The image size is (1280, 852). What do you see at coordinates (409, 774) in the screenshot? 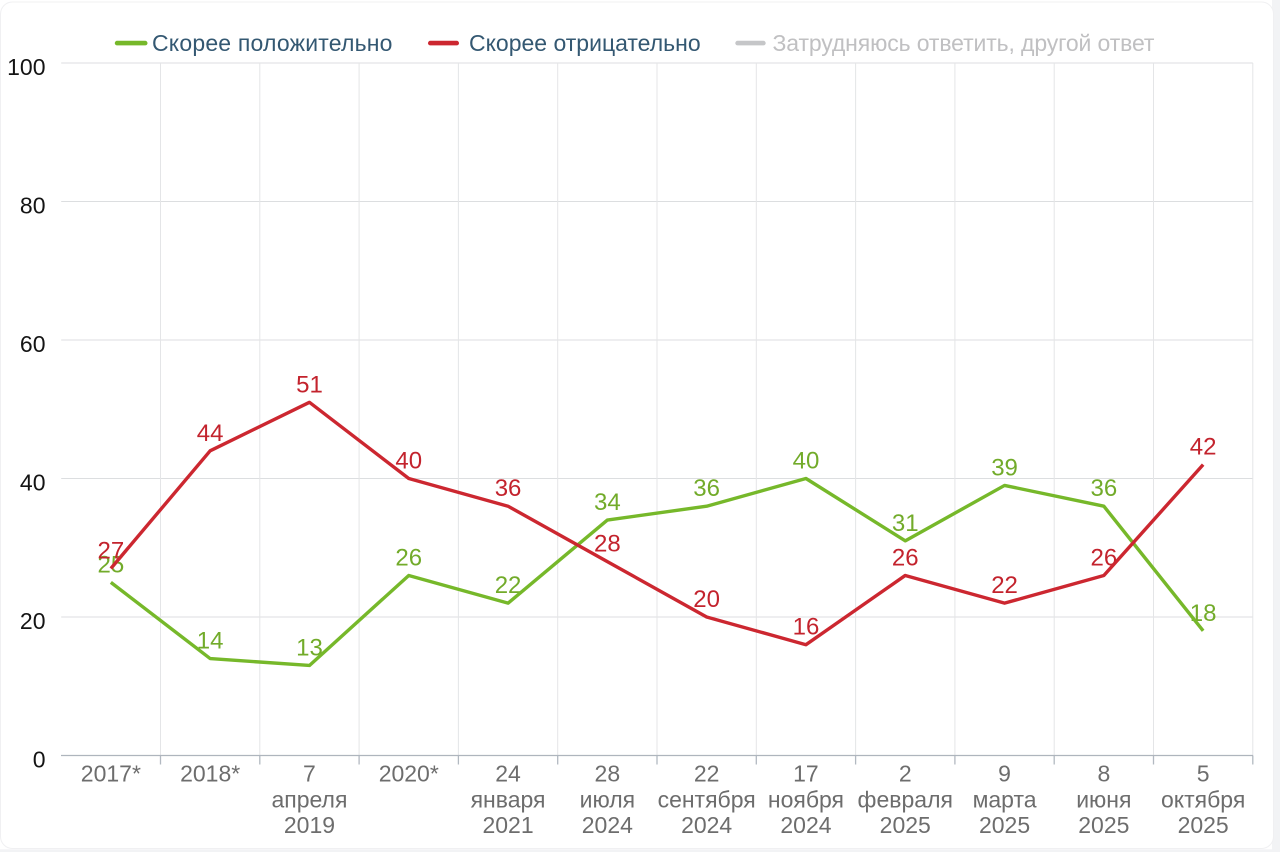
I see `svg-text: 2020*` at bounding box center [409, 774].